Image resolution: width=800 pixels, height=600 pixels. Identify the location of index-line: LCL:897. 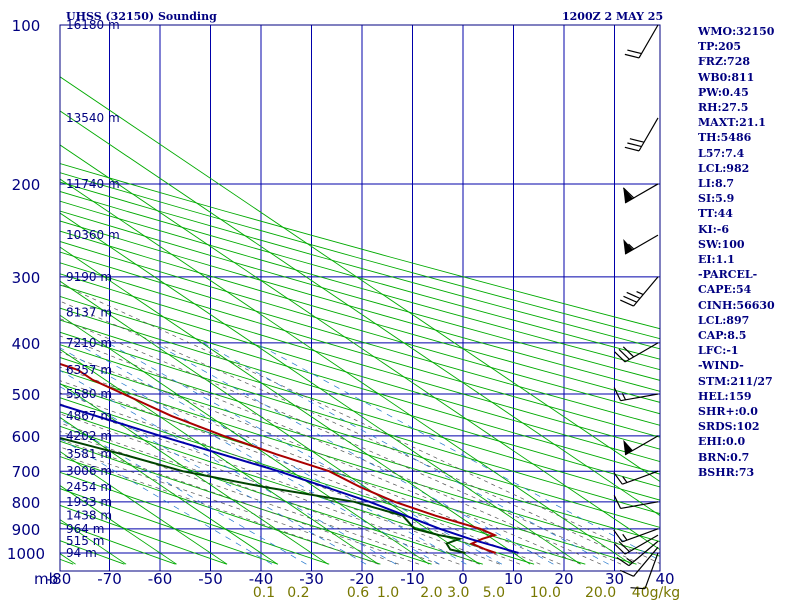
(724, 320).